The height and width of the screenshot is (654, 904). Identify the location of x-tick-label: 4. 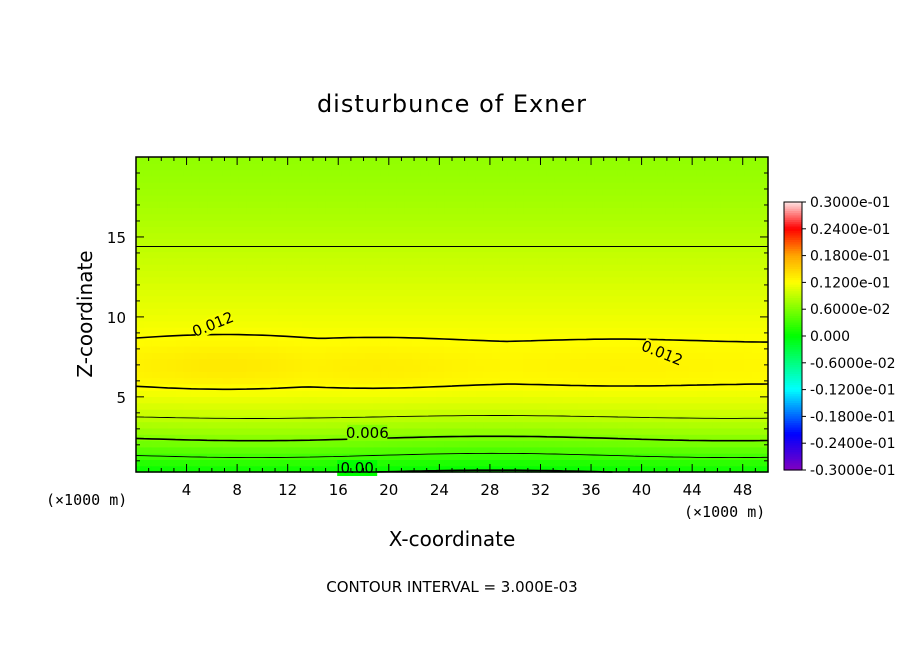
(187, 490).